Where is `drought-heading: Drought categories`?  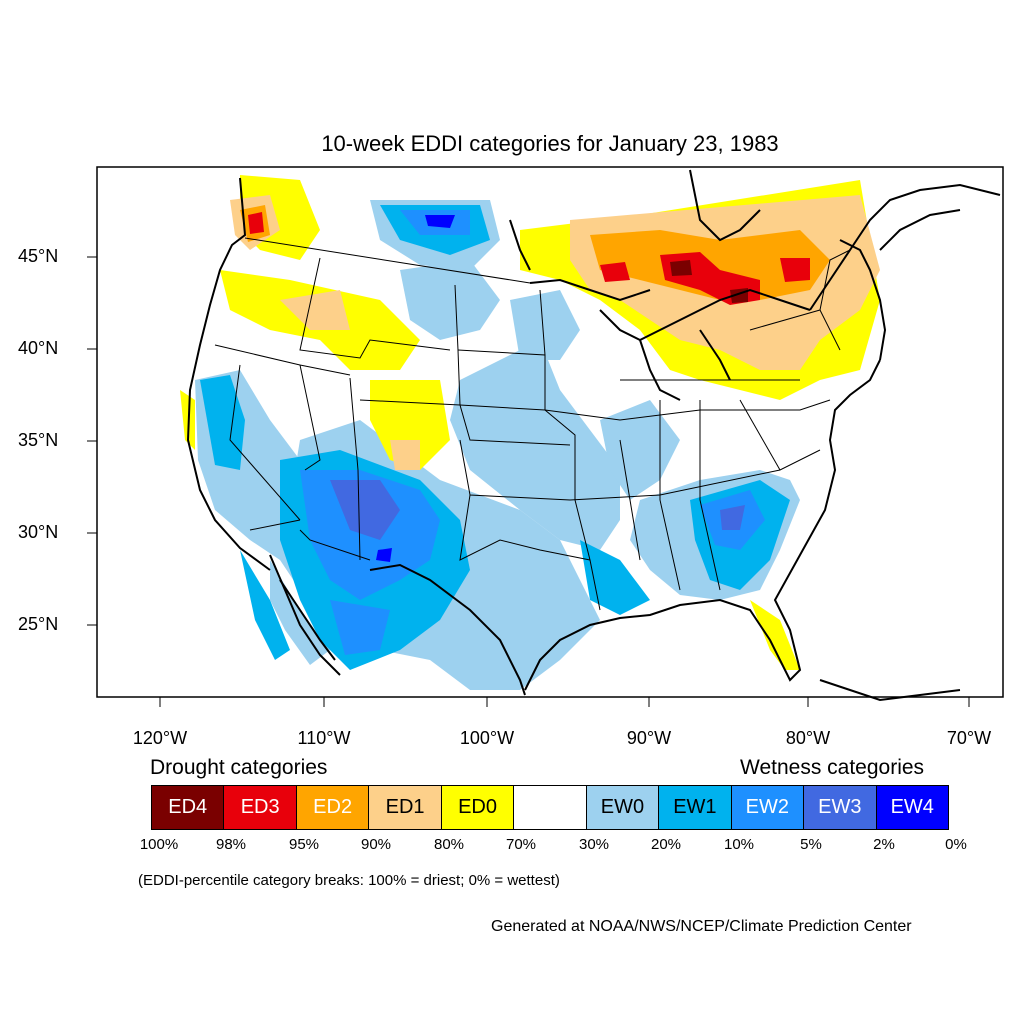 drought-heading: Drought categories is located at coordinates (239, 767).